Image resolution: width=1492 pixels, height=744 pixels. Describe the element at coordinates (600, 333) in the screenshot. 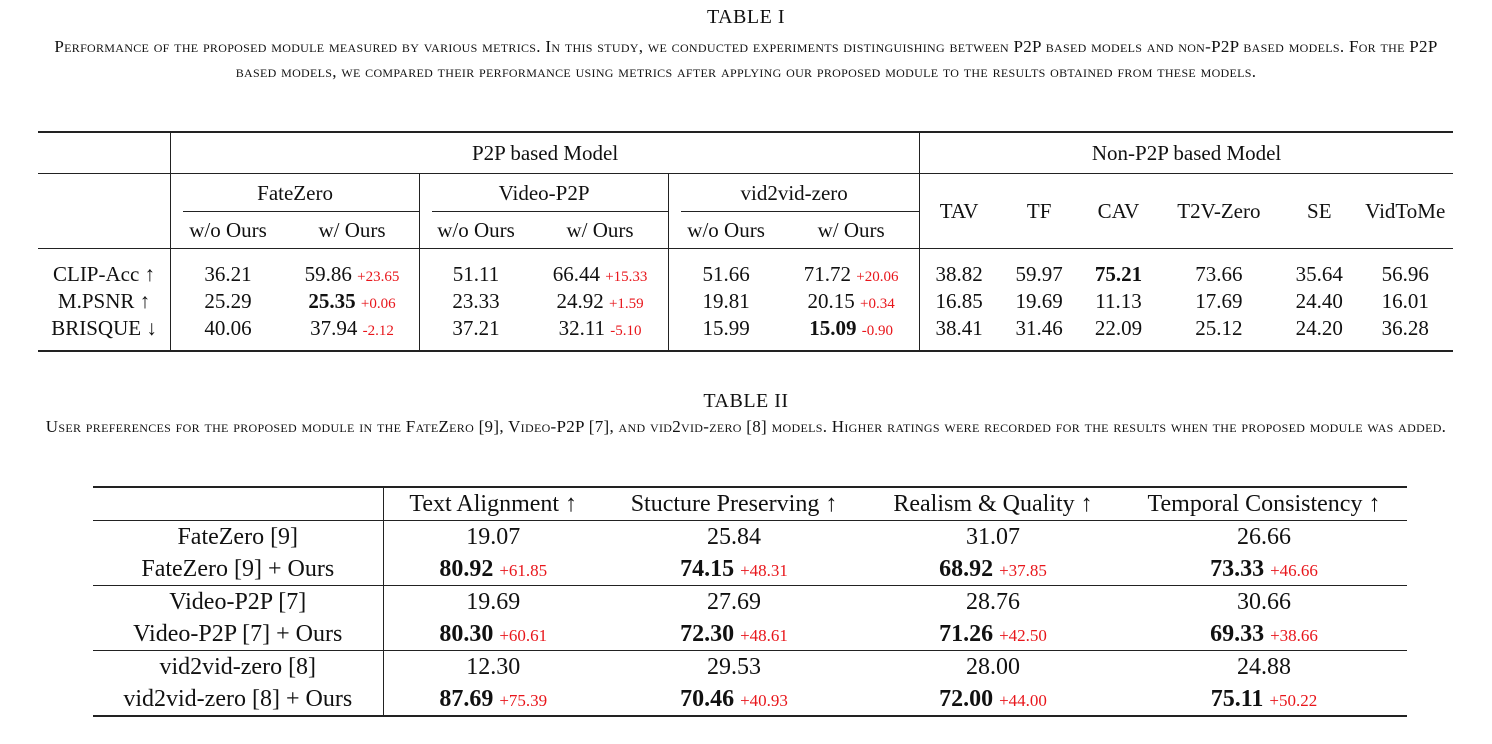

I see `table1-cell: 32.11 -5.10` at that location.